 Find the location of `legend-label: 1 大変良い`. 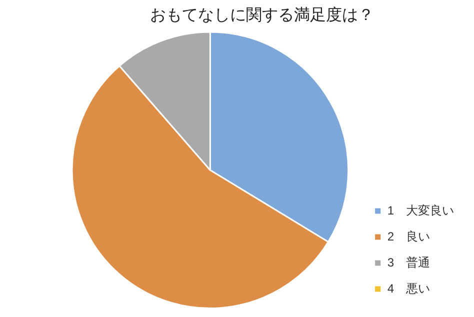

legend-label: 1 大変良い is located at coordinates (420, 210).